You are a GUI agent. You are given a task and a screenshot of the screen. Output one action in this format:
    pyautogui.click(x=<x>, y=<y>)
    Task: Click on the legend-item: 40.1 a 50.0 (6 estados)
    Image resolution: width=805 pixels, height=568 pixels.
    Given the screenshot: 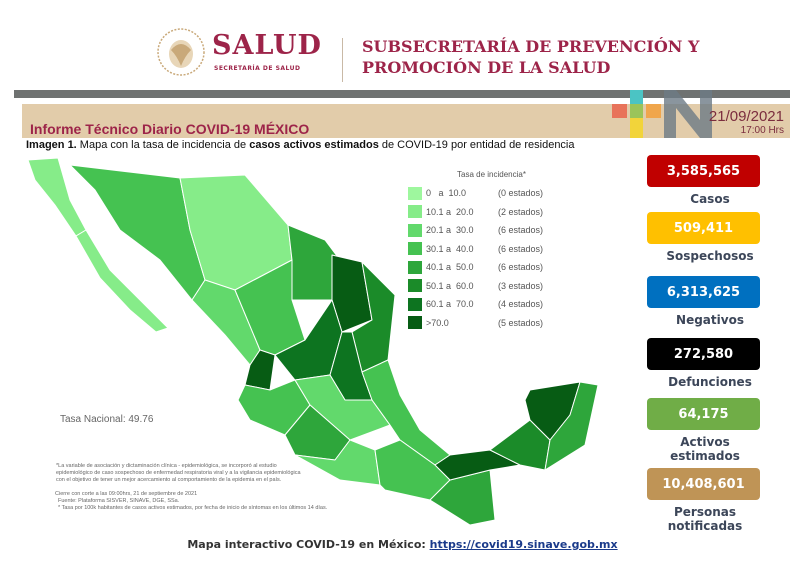 What is the action you would take?
    pyautogui.click(x=475, y=267)
    